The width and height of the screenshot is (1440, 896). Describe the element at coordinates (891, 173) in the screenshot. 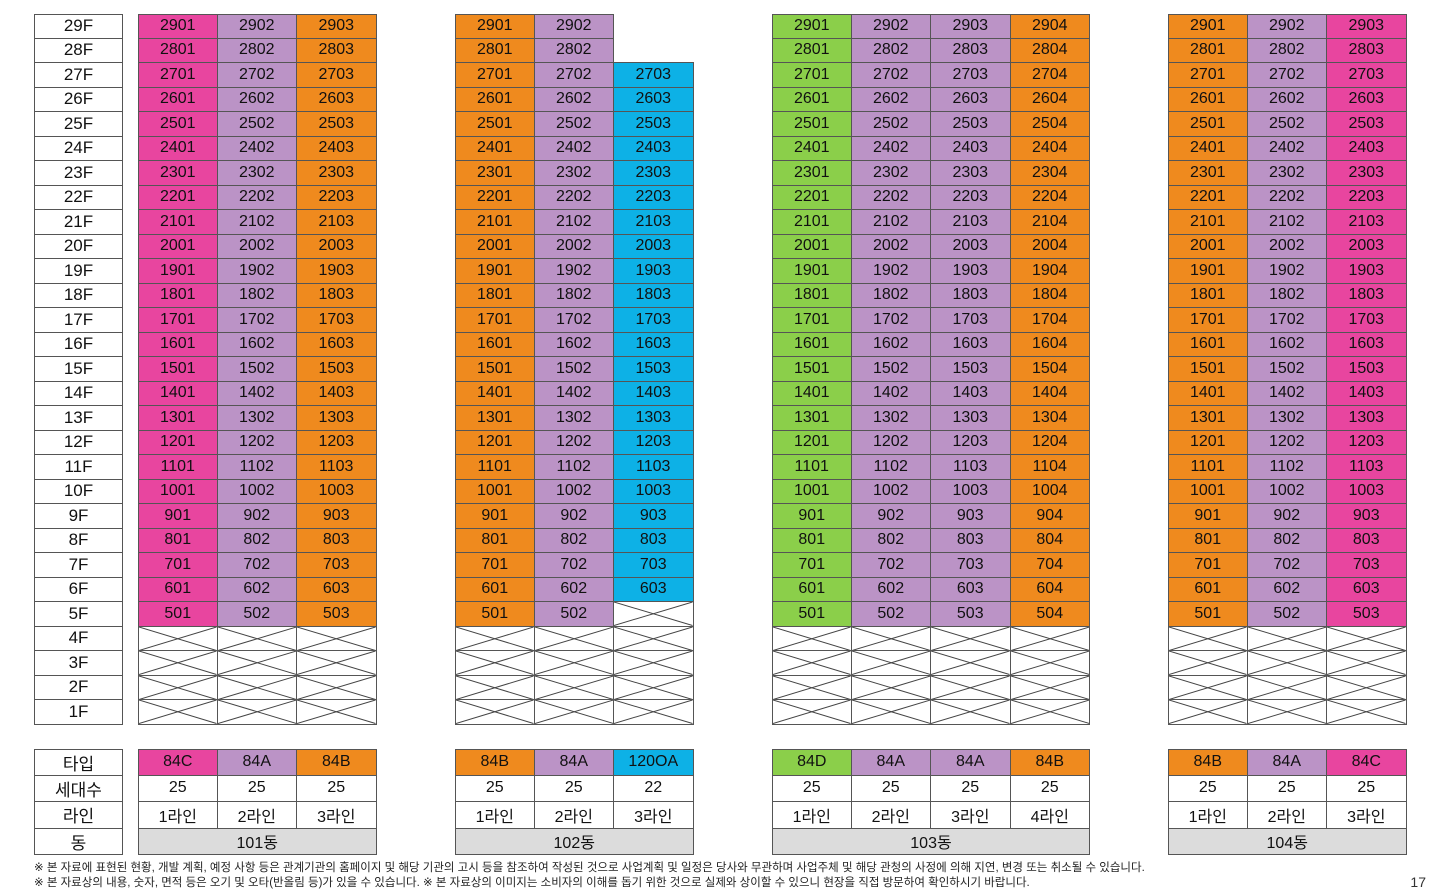

I see `unit-cell: 2302` at that location.